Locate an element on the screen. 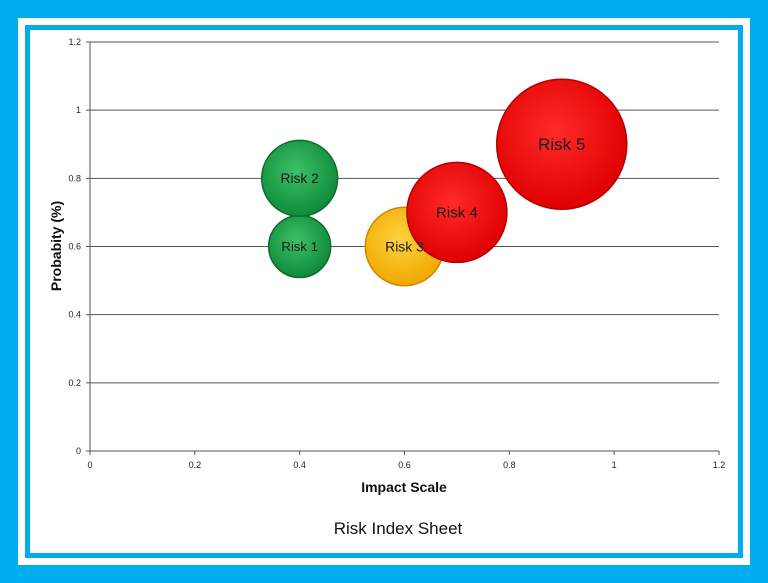  bubble-label: Risk 2 is located at coordinates (299, 178).